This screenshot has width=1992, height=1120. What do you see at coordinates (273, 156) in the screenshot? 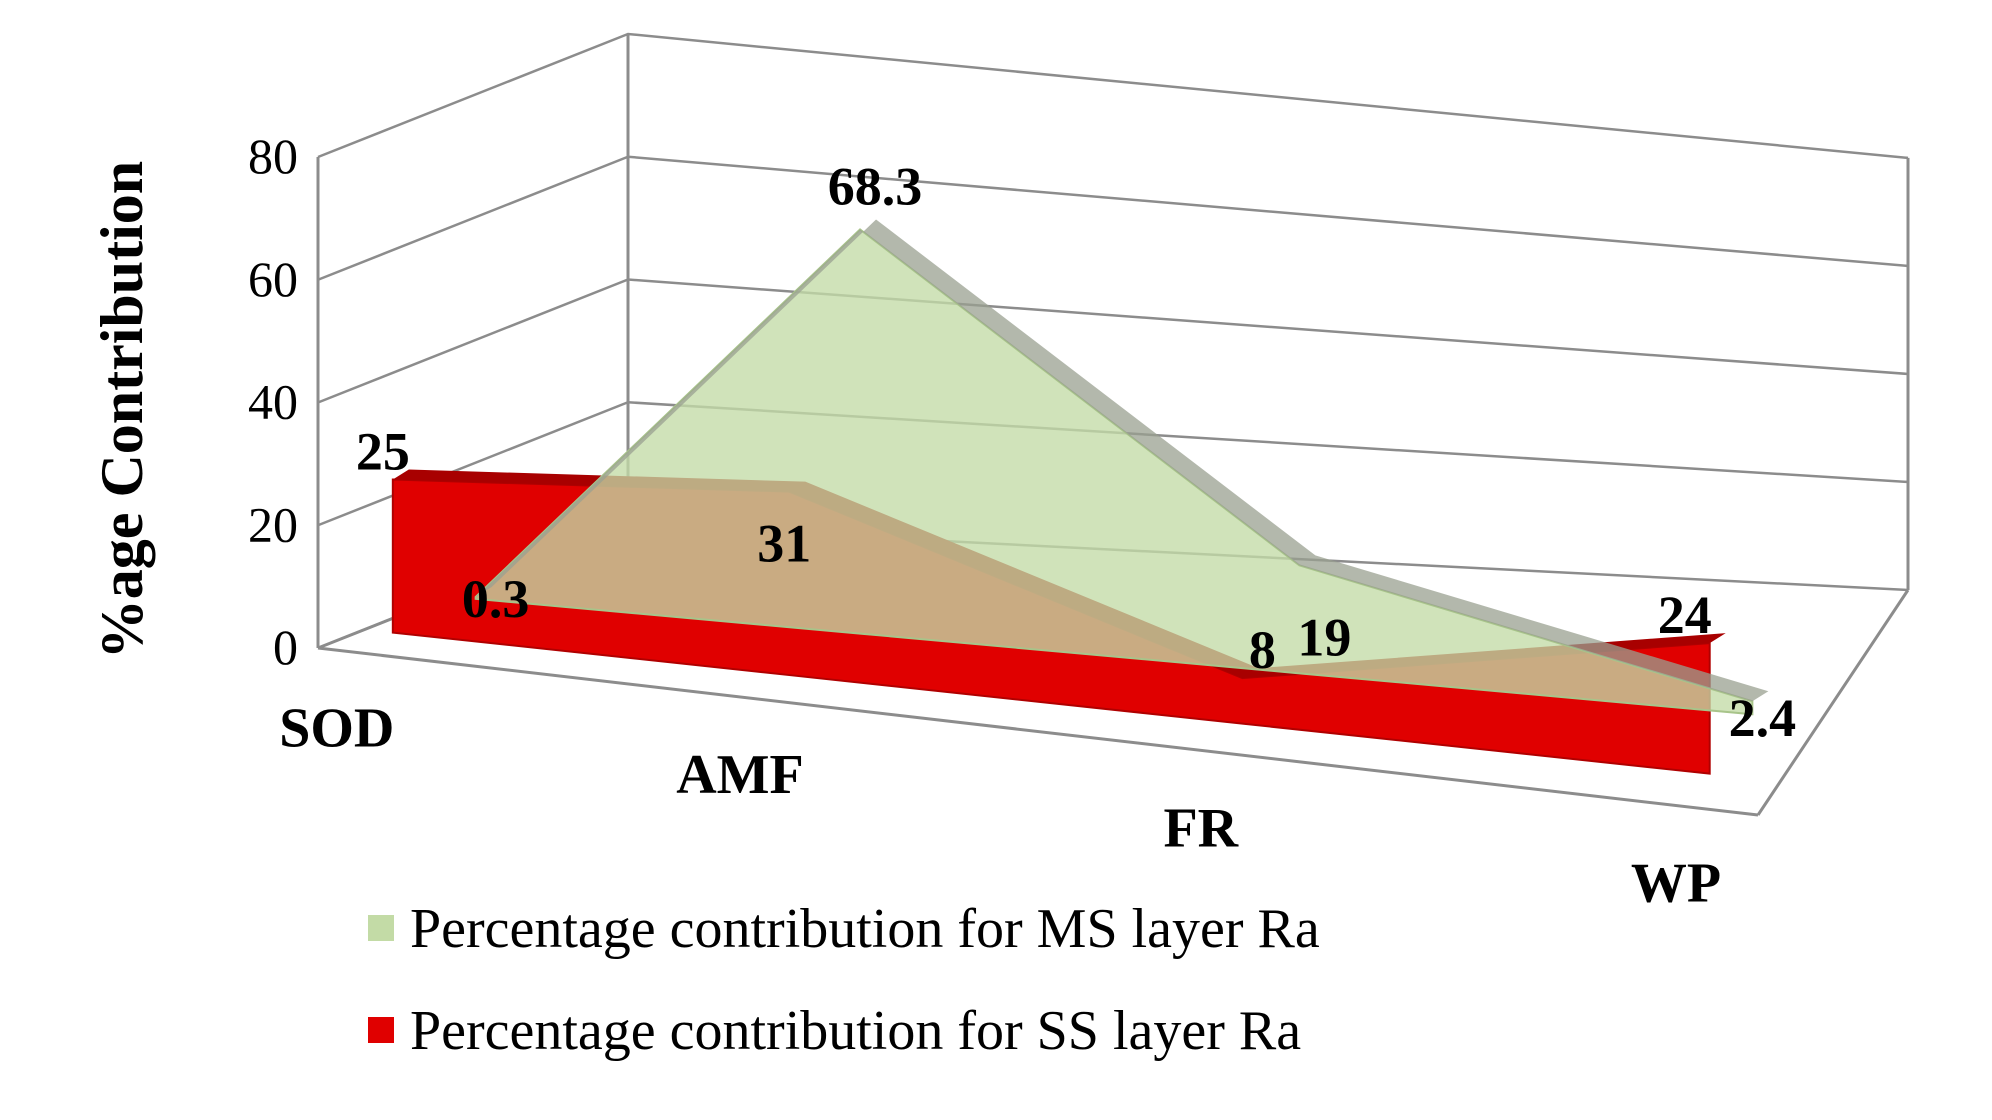
I see `y-tick-label-80: 80` at bounding box center [273, 156].